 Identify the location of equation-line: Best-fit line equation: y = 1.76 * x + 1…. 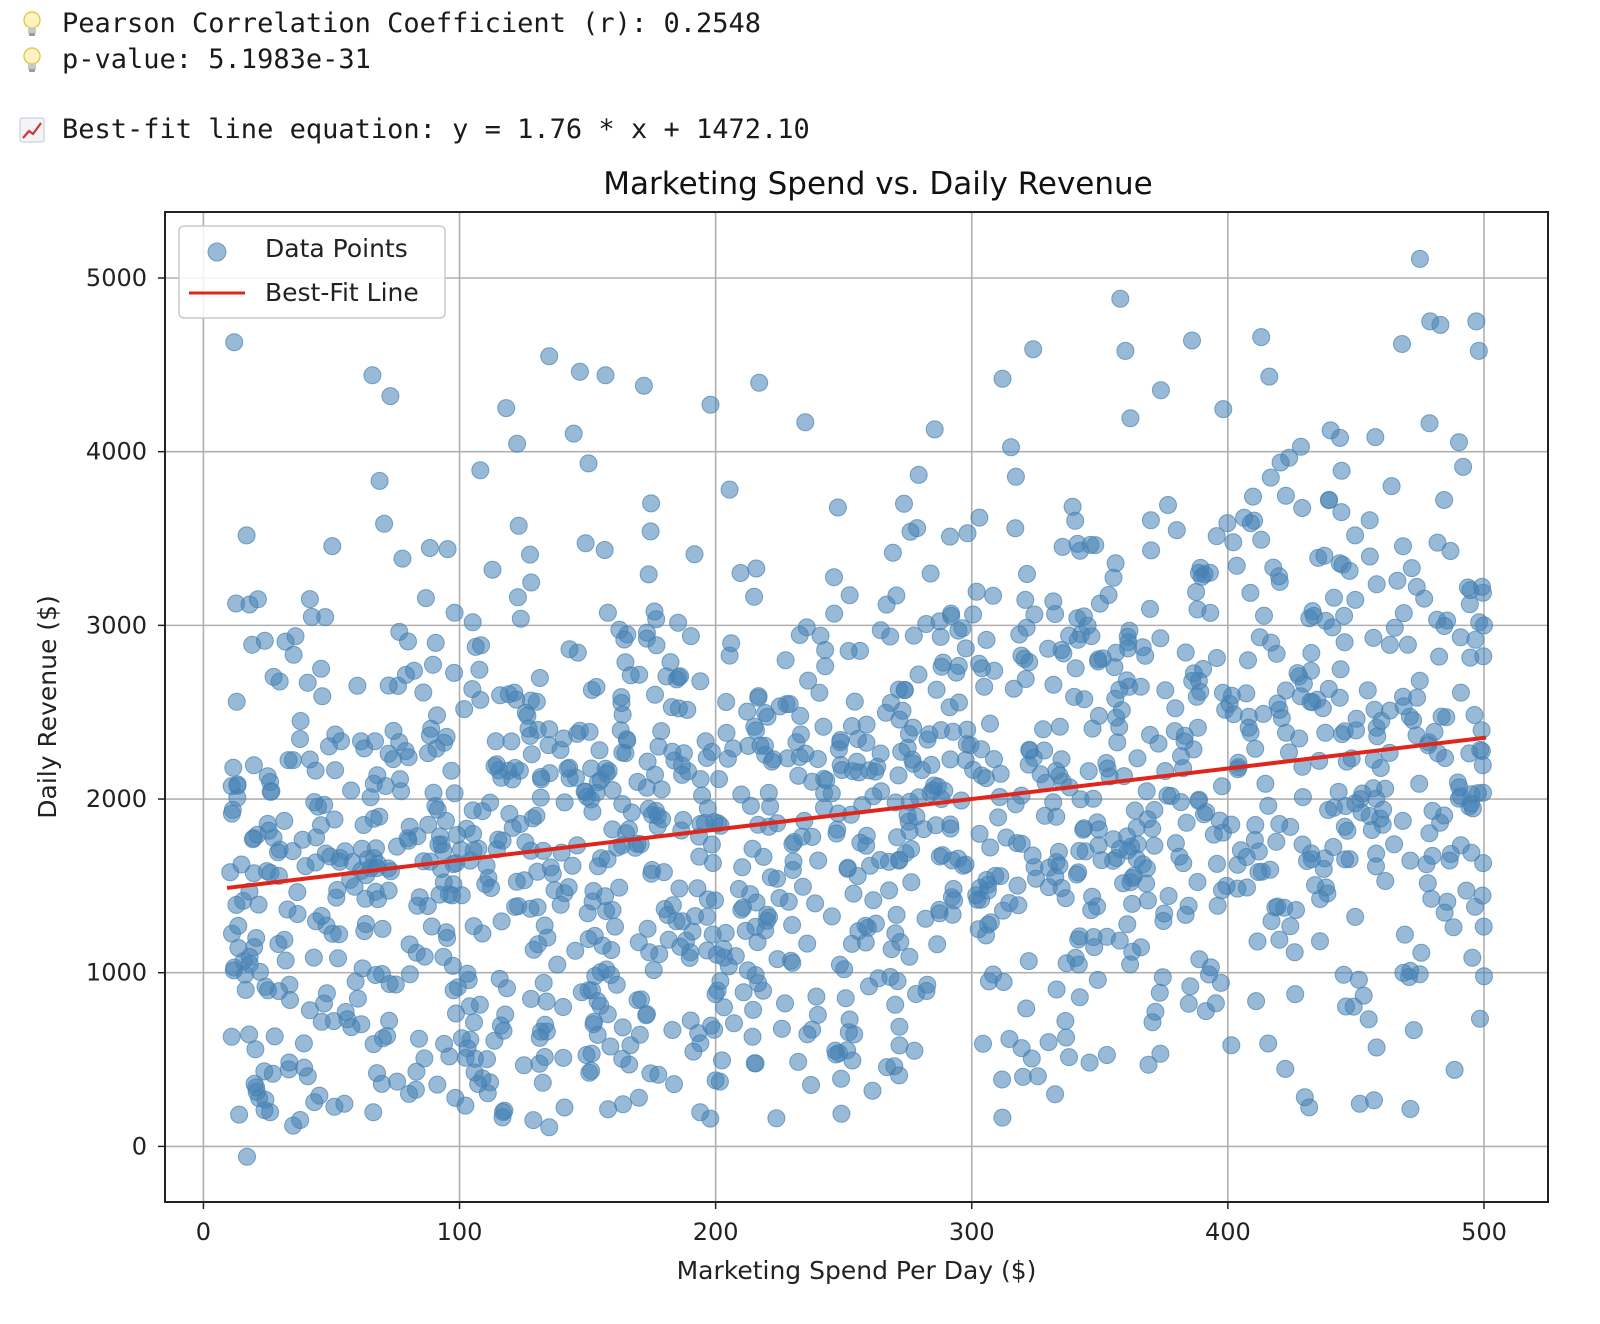
(414, 130).